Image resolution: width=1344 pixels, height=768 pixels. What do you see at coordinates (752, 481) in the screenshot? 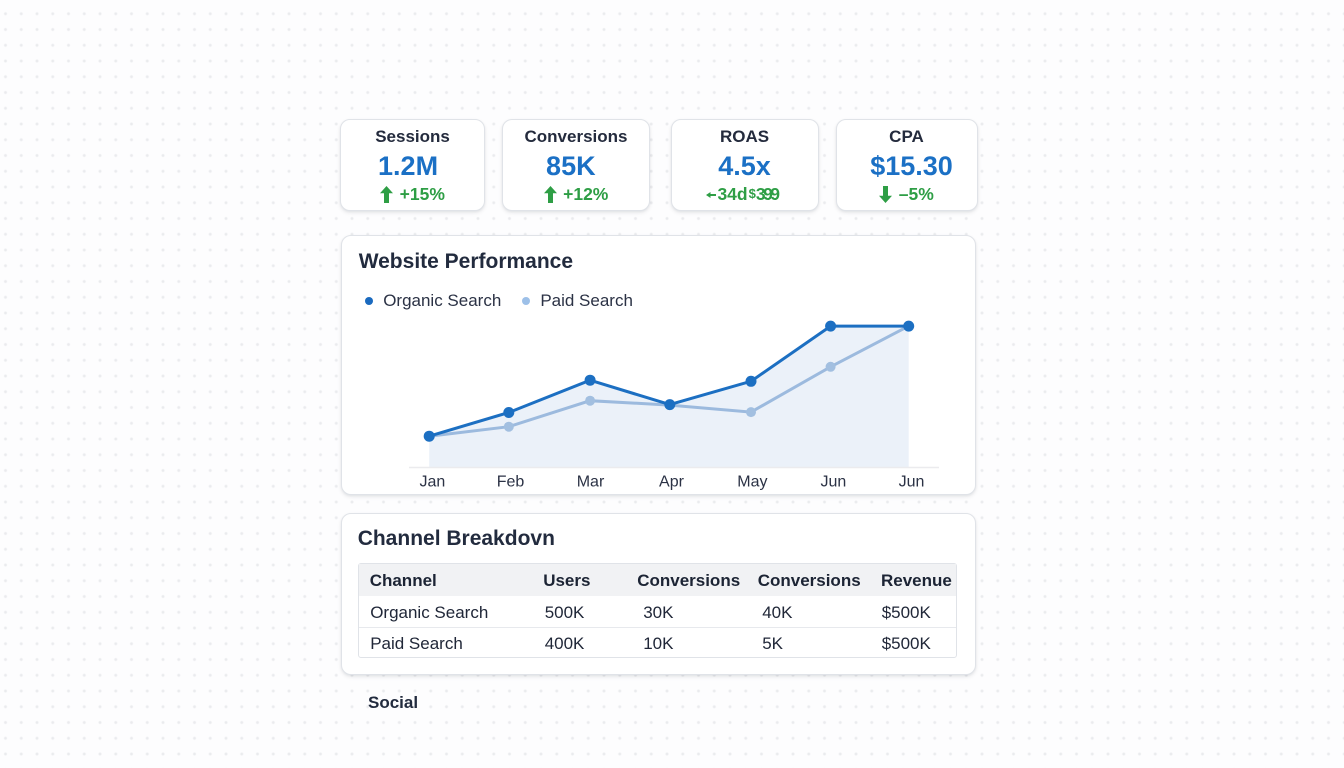
I see `svg-text: May` at bounding box center [752, 481].